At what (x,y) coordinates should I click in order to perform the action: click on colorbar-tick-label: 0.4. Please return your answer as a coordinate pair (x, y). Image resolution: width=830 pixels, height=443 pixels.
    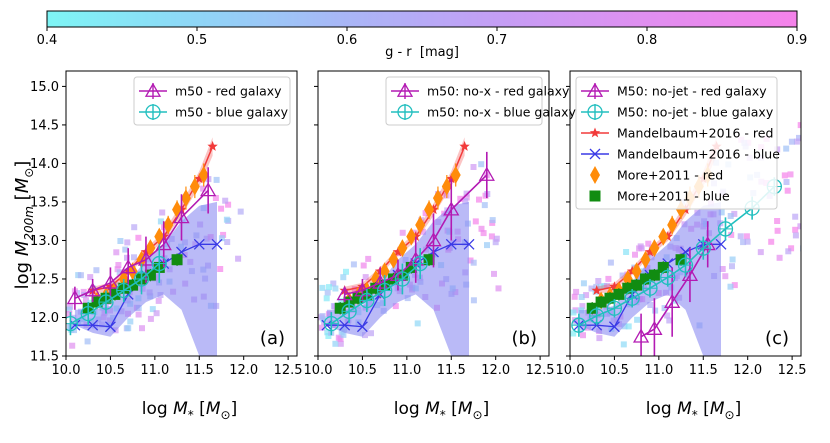
    Looking at the image, I should click on (47, 40).